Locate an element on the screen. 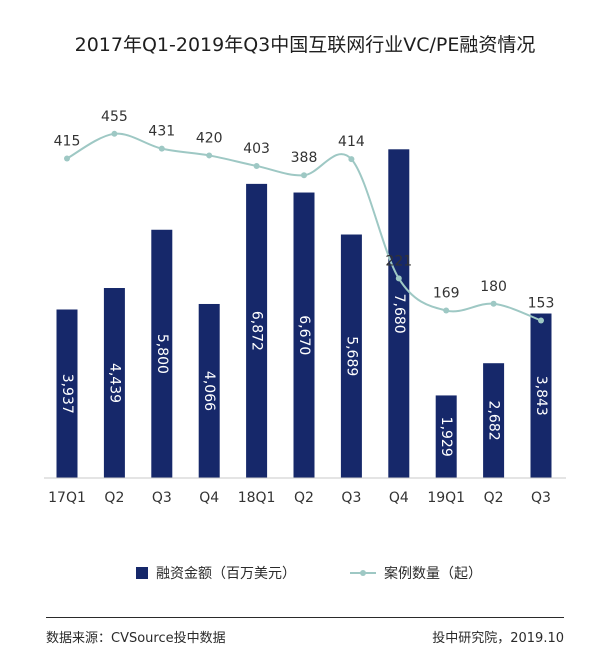 The width and height of the screenshot is (610, 667). x-tick-3: Q4 is located at coordinates (209, 498).